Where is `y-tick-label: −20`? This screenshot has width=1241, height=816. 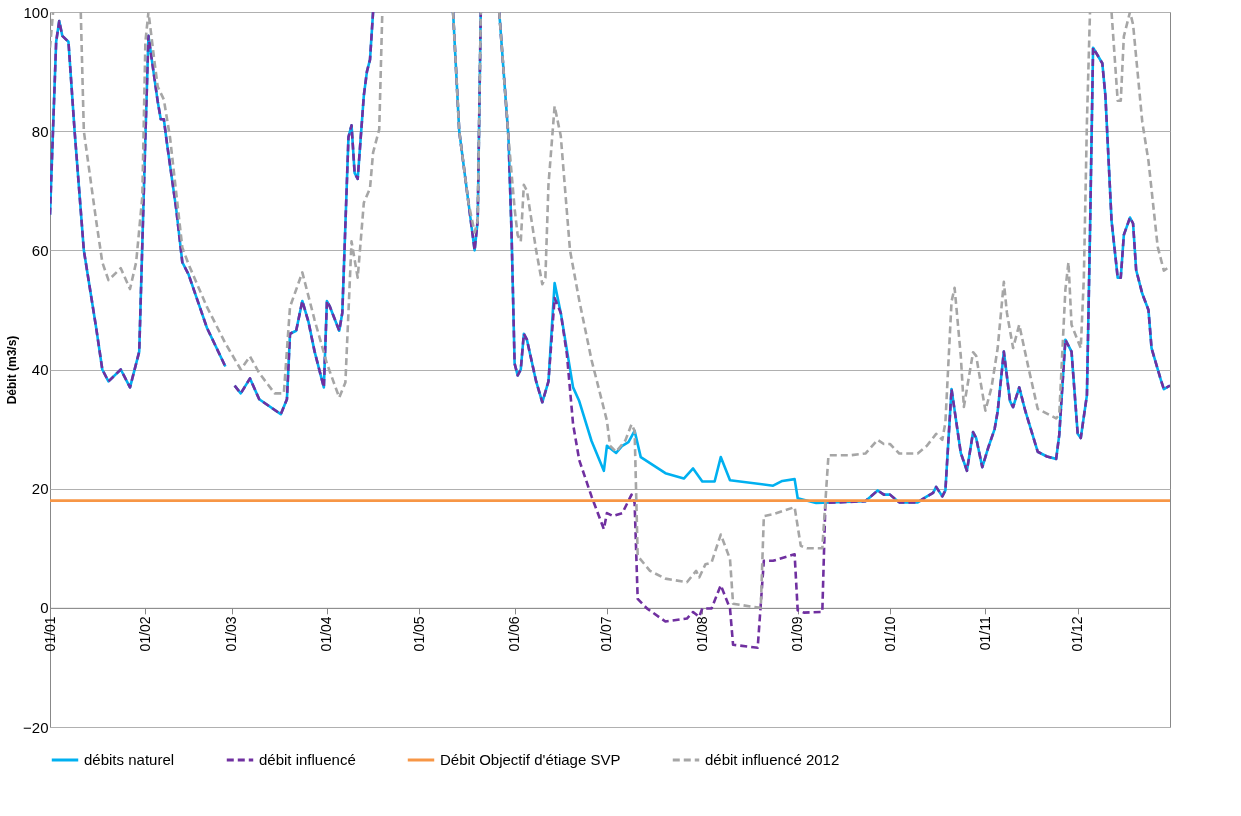
y-tick-label: −20 is located at coordinates (36, 727).